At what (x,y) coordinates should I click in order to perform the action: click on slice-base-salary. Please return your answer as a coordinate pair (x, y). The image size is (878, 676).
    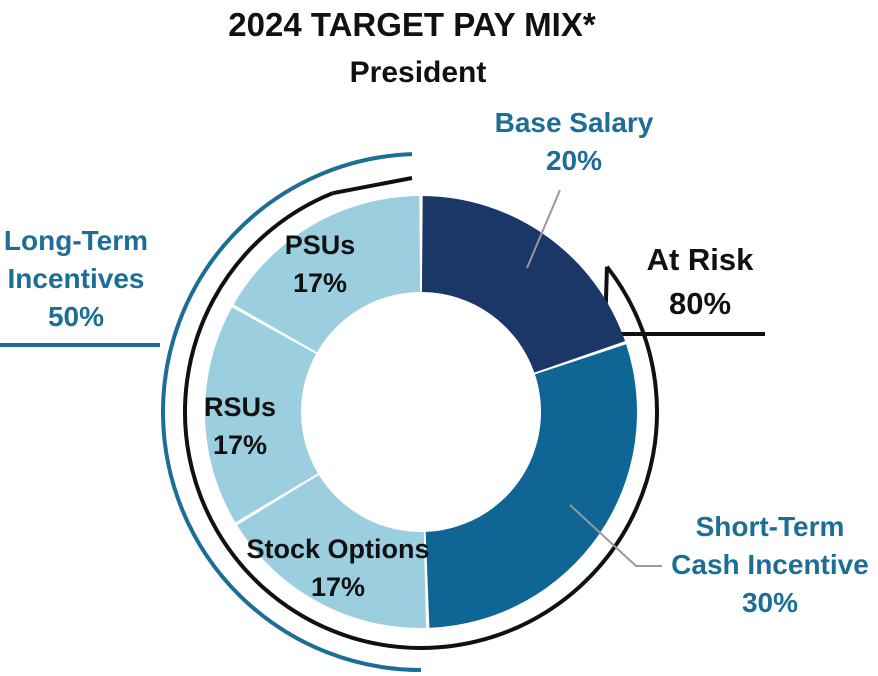
    Looking at the image, I should click on (523, 284).